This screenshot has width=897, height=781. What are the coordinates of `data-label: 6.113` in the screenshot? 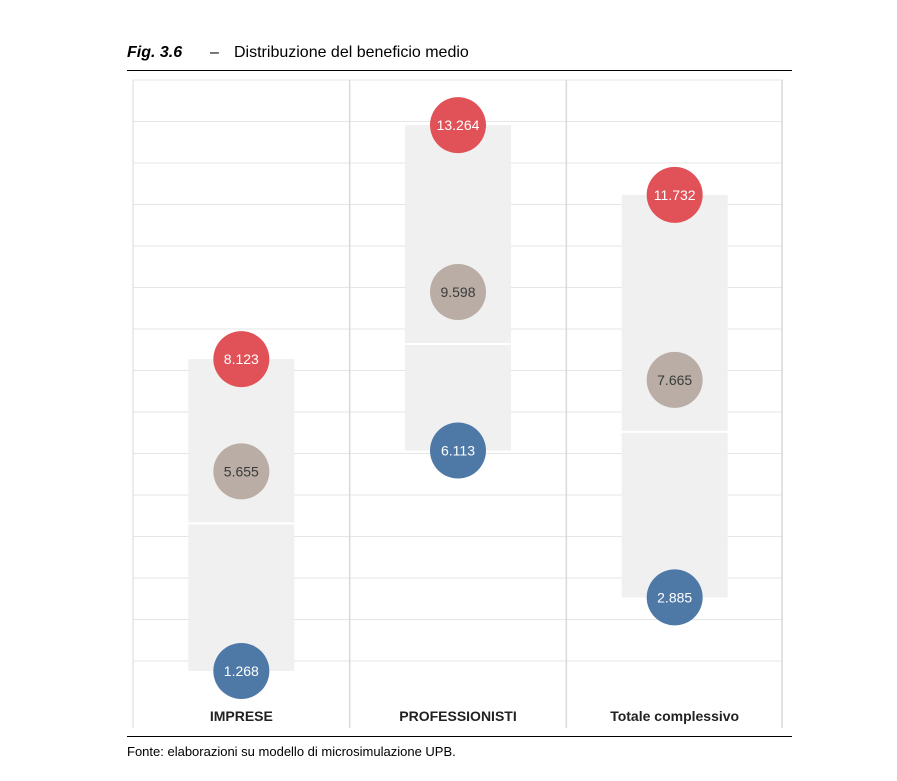 It's located at (458, 451).